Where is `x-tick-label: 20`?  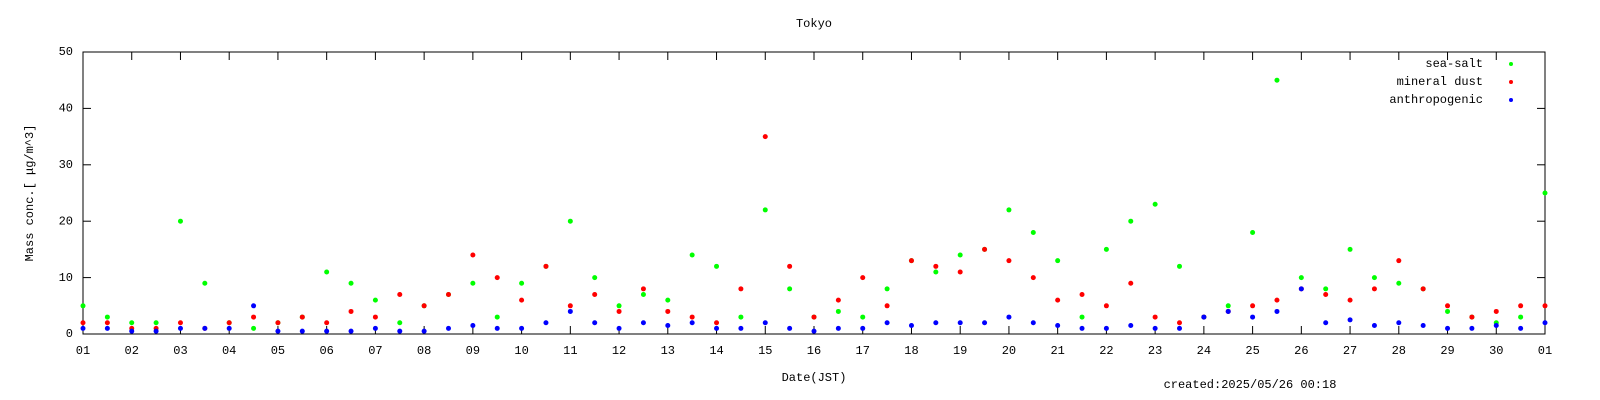 x-tick-label: 20 is located at coordinates (1009, 351).